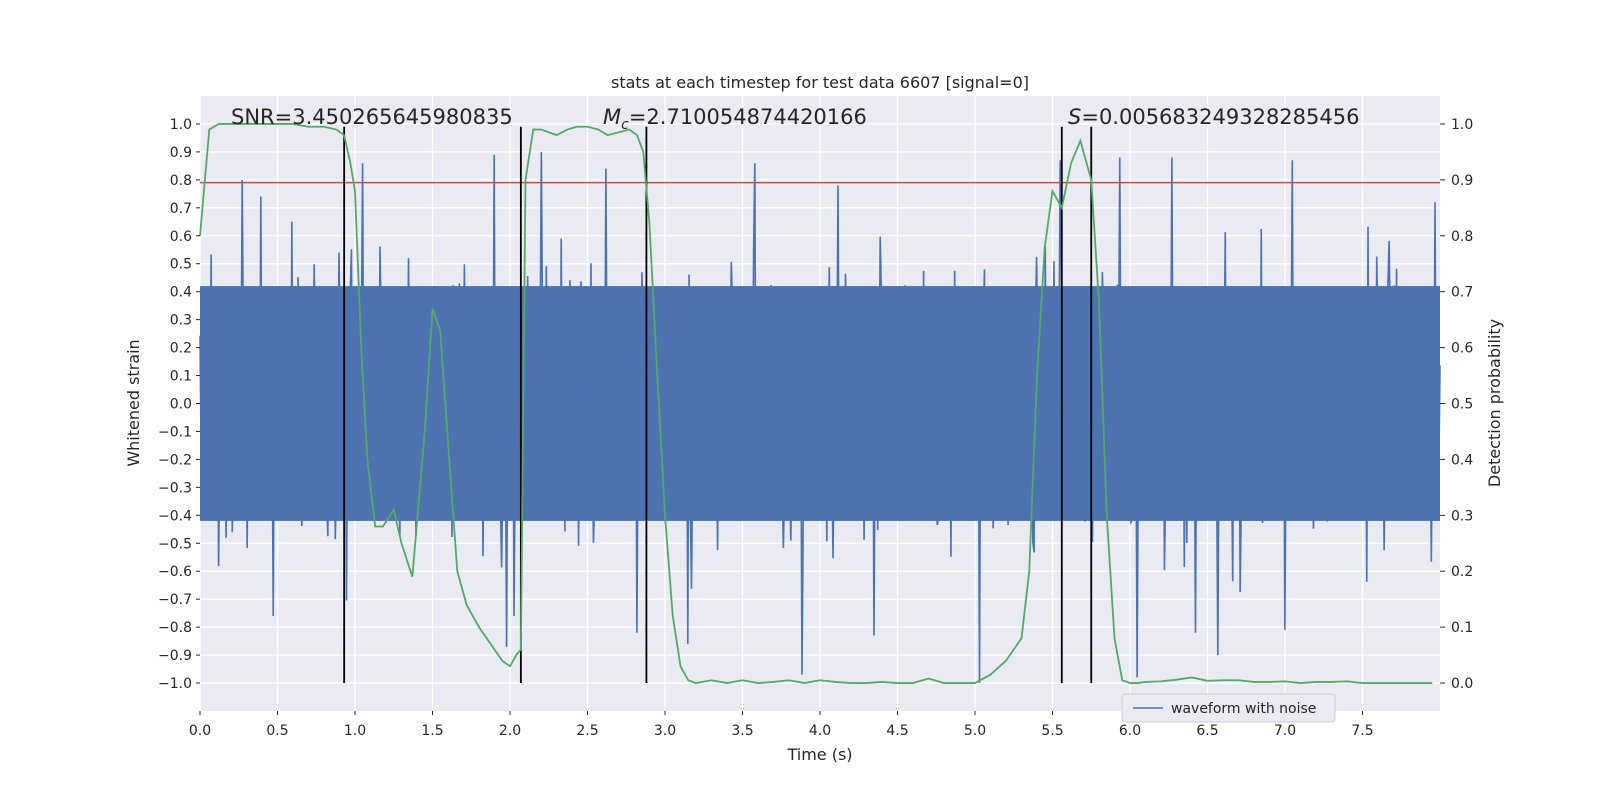 The width and height of the screenshot is (1600, 800). I want to click on x-tick-label: 4.0, so click(820, 731).